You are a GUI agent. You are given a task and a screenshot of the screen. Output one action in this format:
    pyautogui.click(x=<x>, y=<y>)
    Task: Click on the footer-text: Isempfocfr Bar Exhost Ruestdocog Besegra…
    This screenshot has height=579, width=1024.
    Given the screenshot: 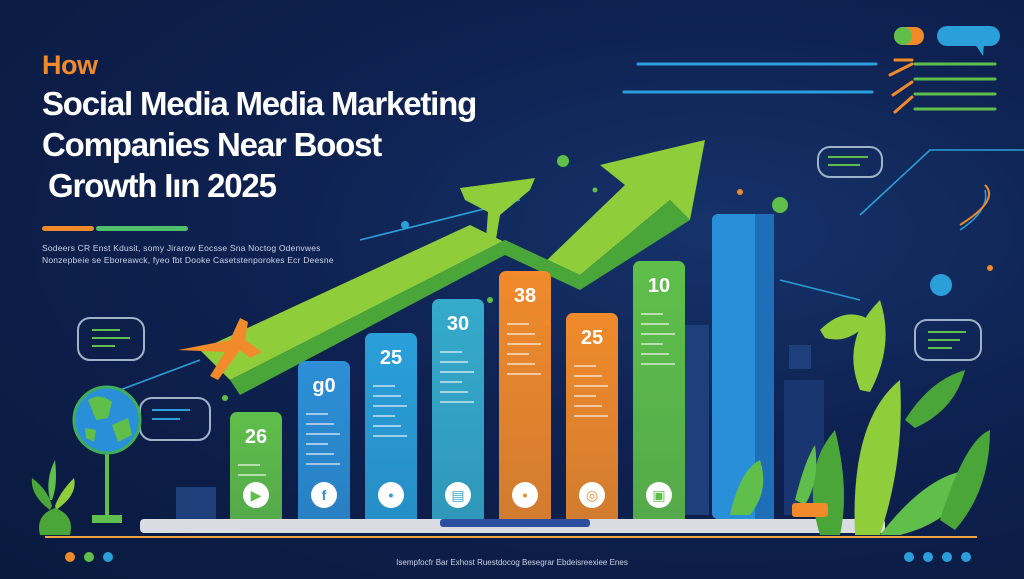 What is the action you would take?
    pyautogui.click(x=512, y=562)
    